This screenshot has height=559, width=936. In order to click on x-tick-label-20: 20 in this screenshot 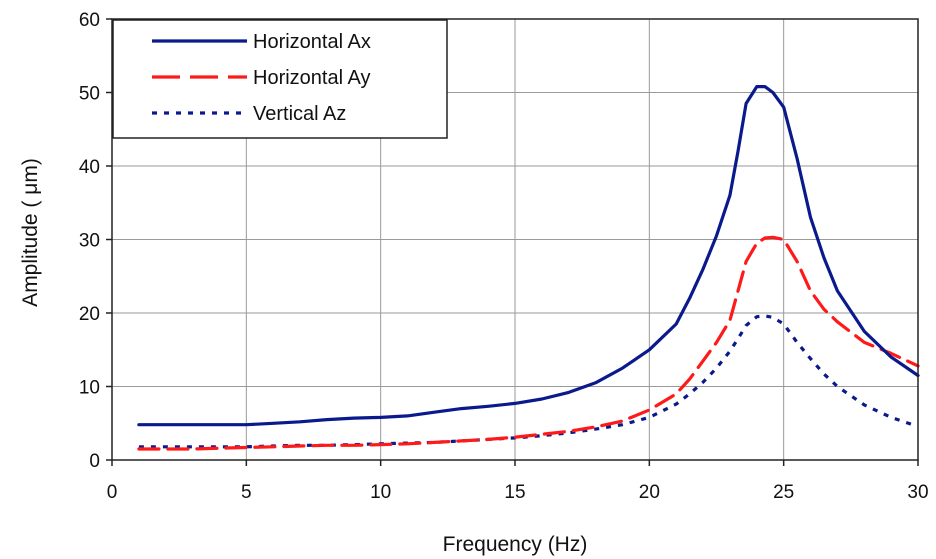, I will do `click(649, 492)`.